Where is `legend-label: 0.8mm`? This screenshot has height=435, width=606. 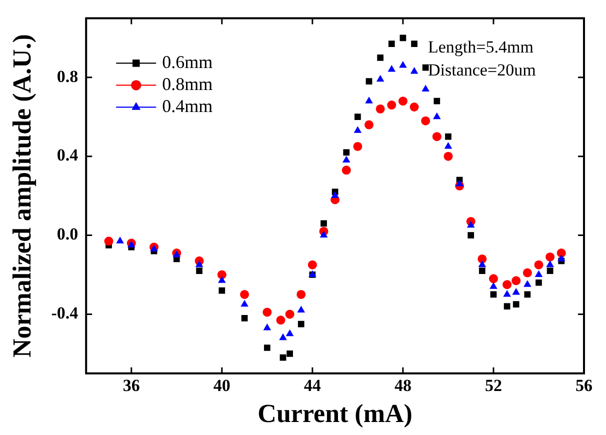
legend-label: 0.8mm is located at coordinates (187, 84).